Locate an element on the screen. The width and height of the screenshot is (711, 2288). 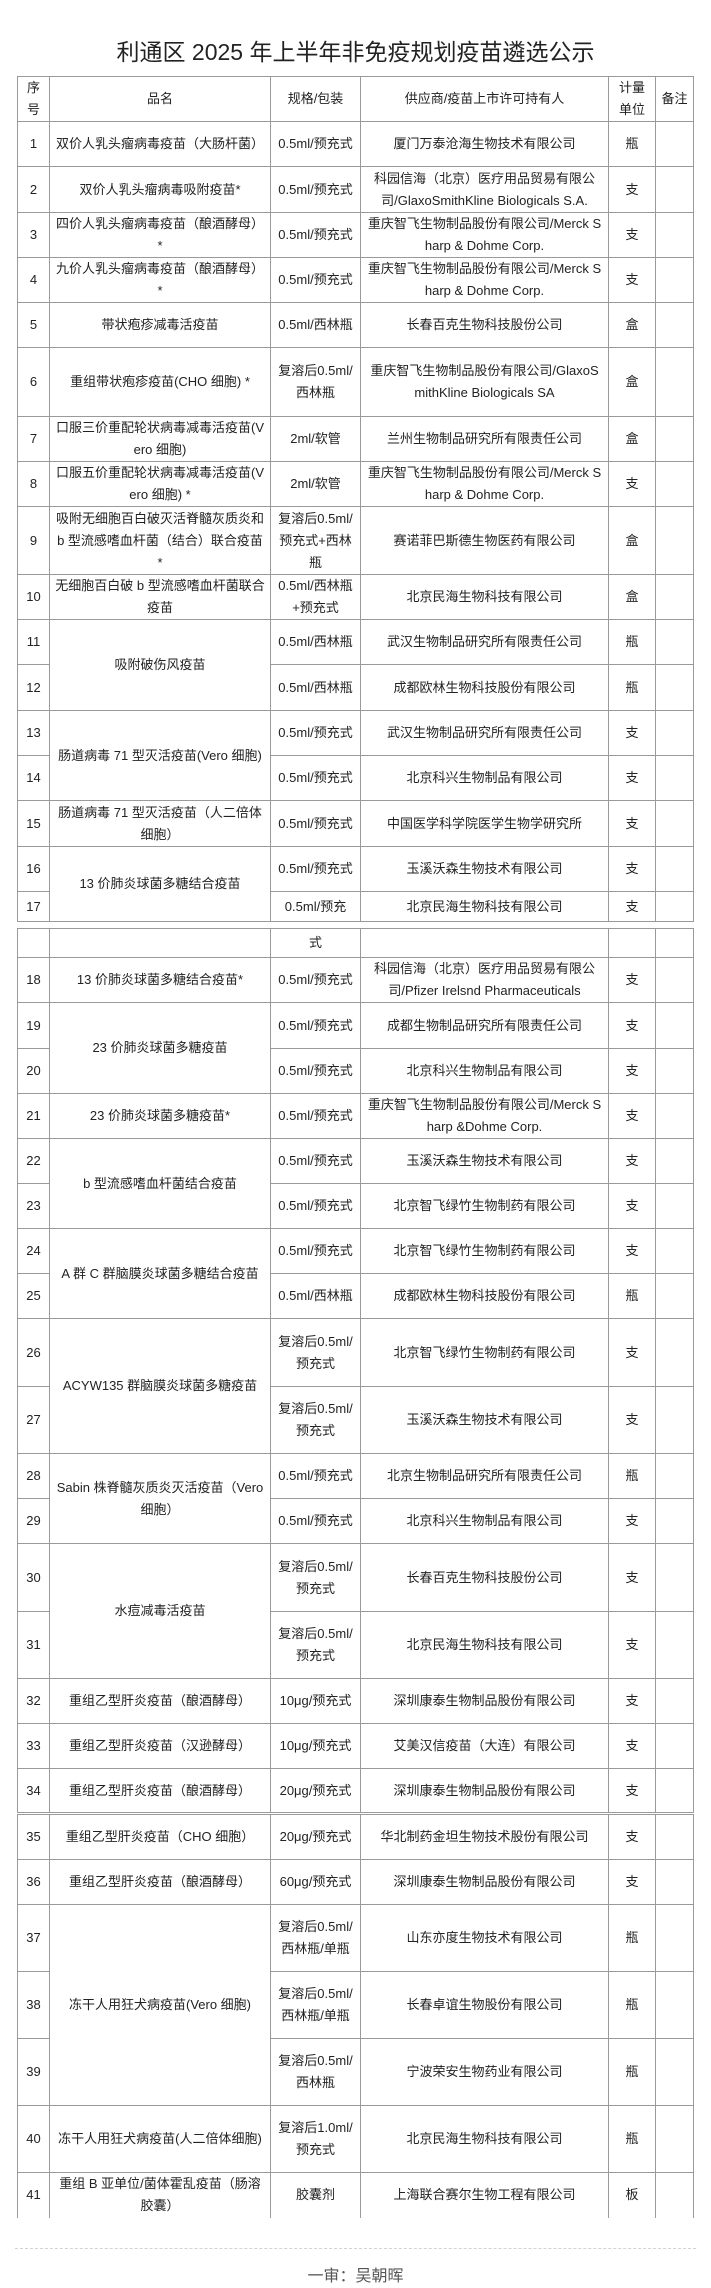
seq-cell: 23 is located at coordinates (33, 1206).